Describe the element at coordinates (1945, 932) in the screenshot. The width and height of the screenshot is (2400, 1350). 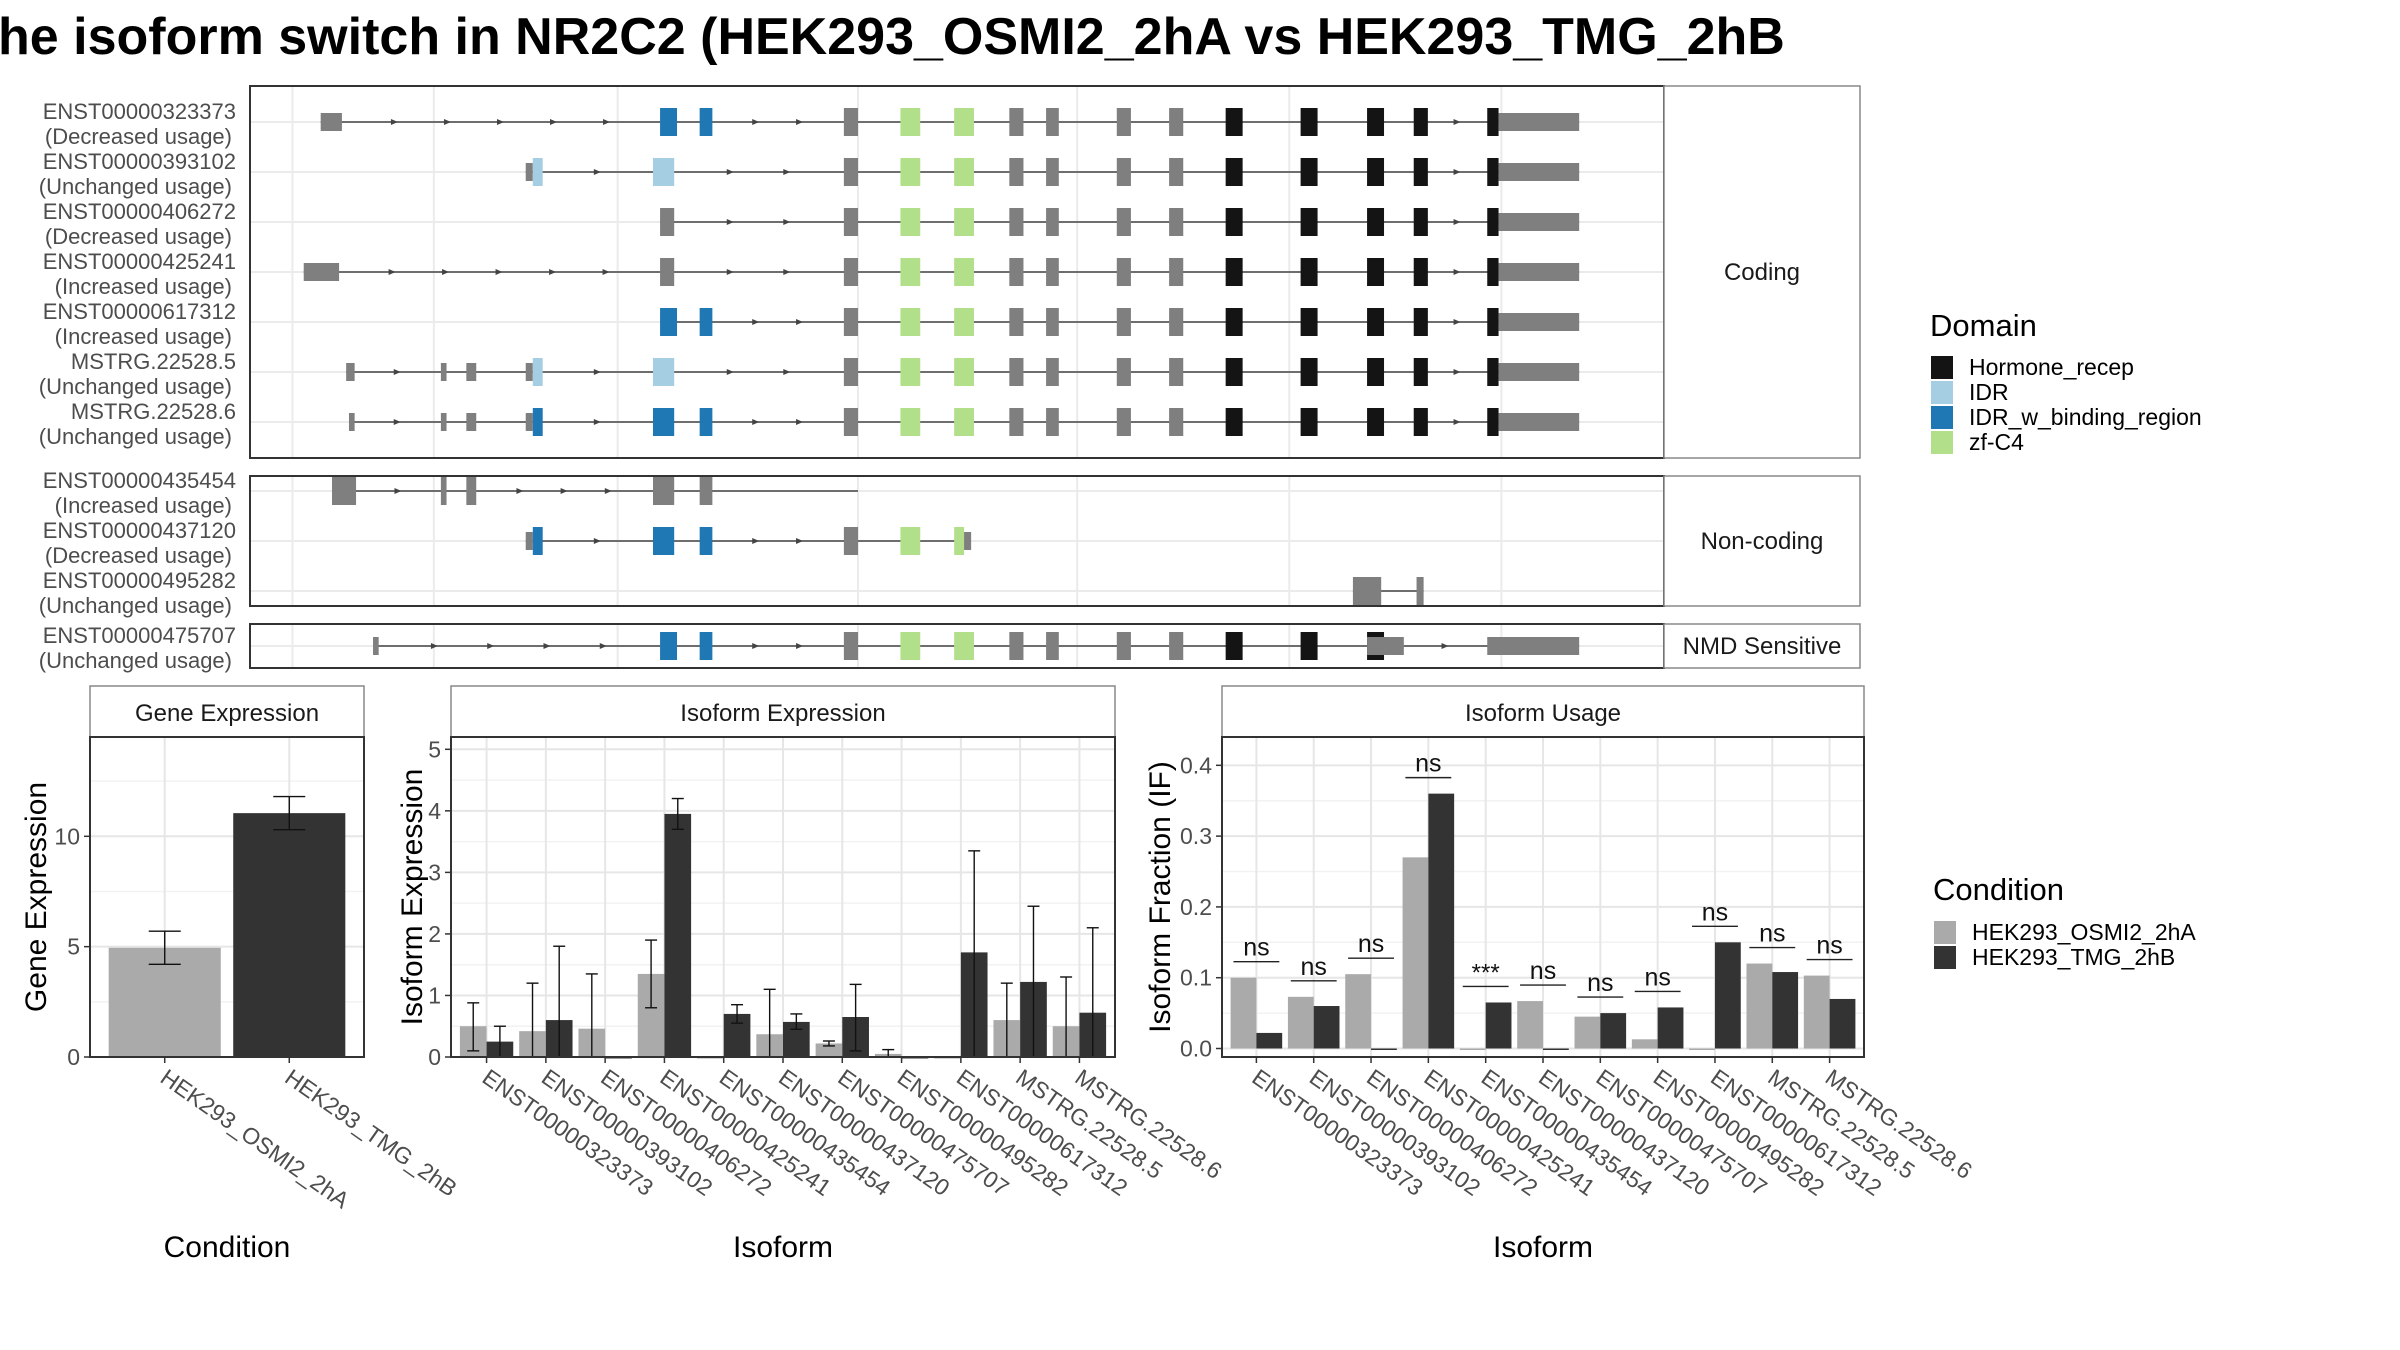
I see `condition-legend-swatch` at that location.